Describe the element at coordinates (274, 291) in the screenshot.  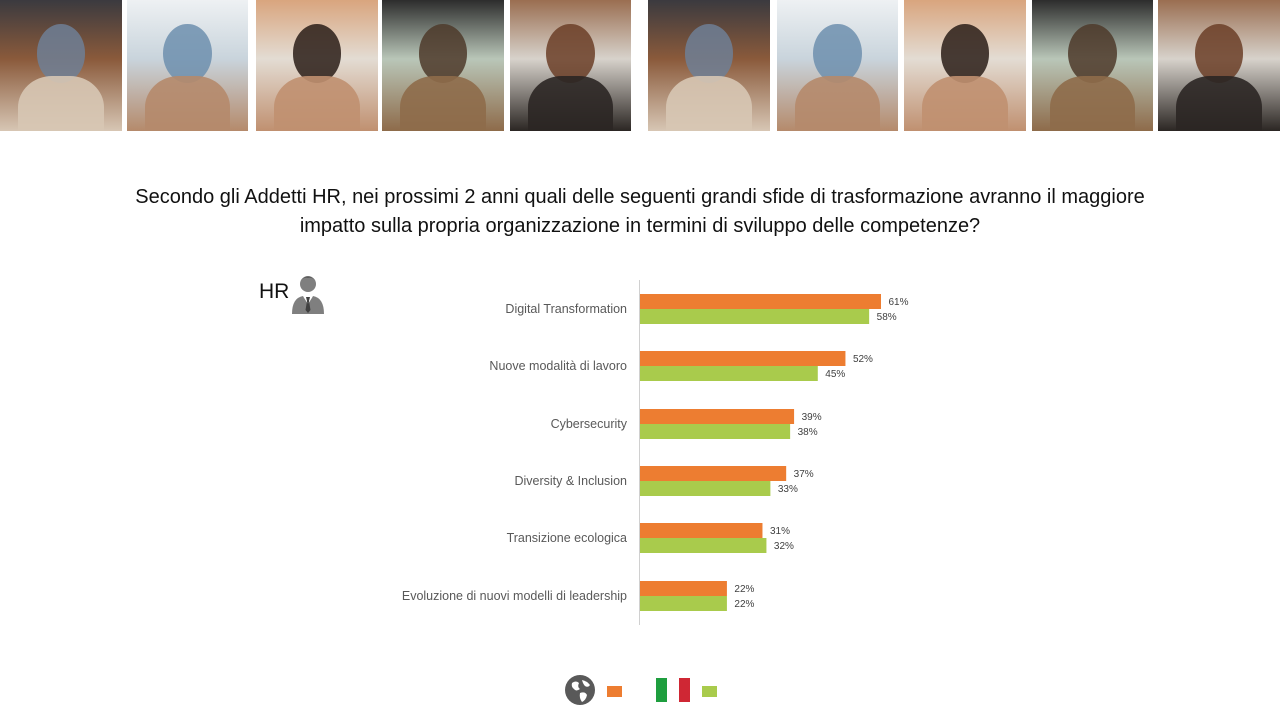
I see `segment-label: HR` at that location.